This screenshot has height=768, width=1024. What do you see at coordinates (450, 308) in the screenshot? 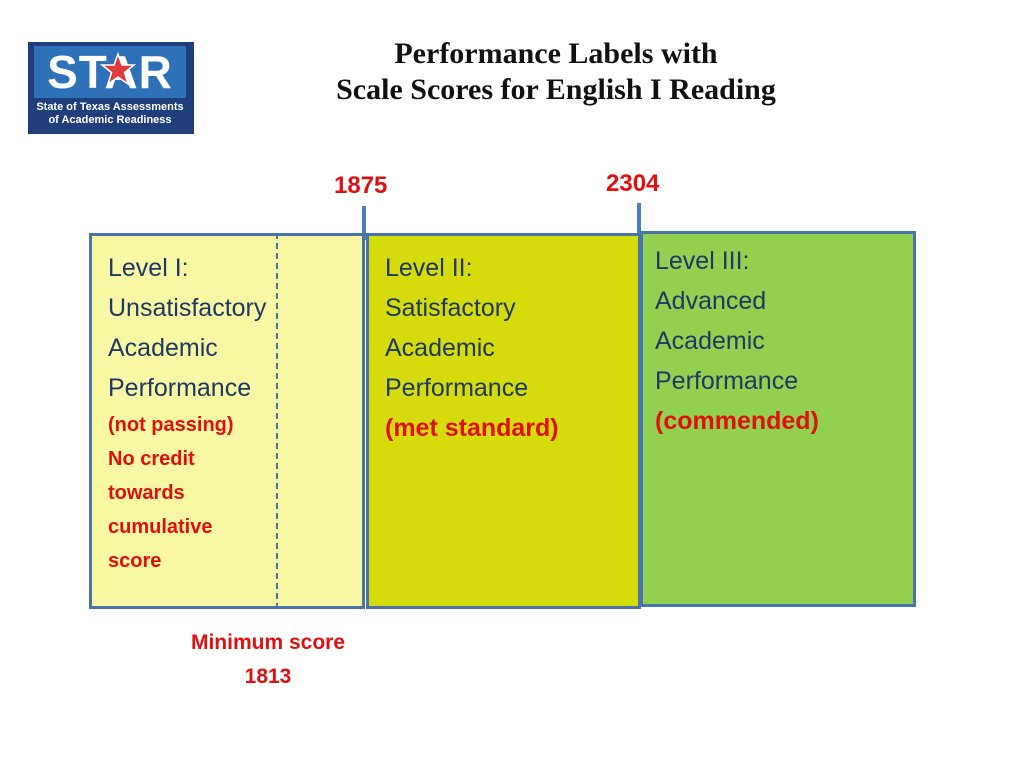
I see `level-2-line: Satisfactory` at bounding box center [450, 308].